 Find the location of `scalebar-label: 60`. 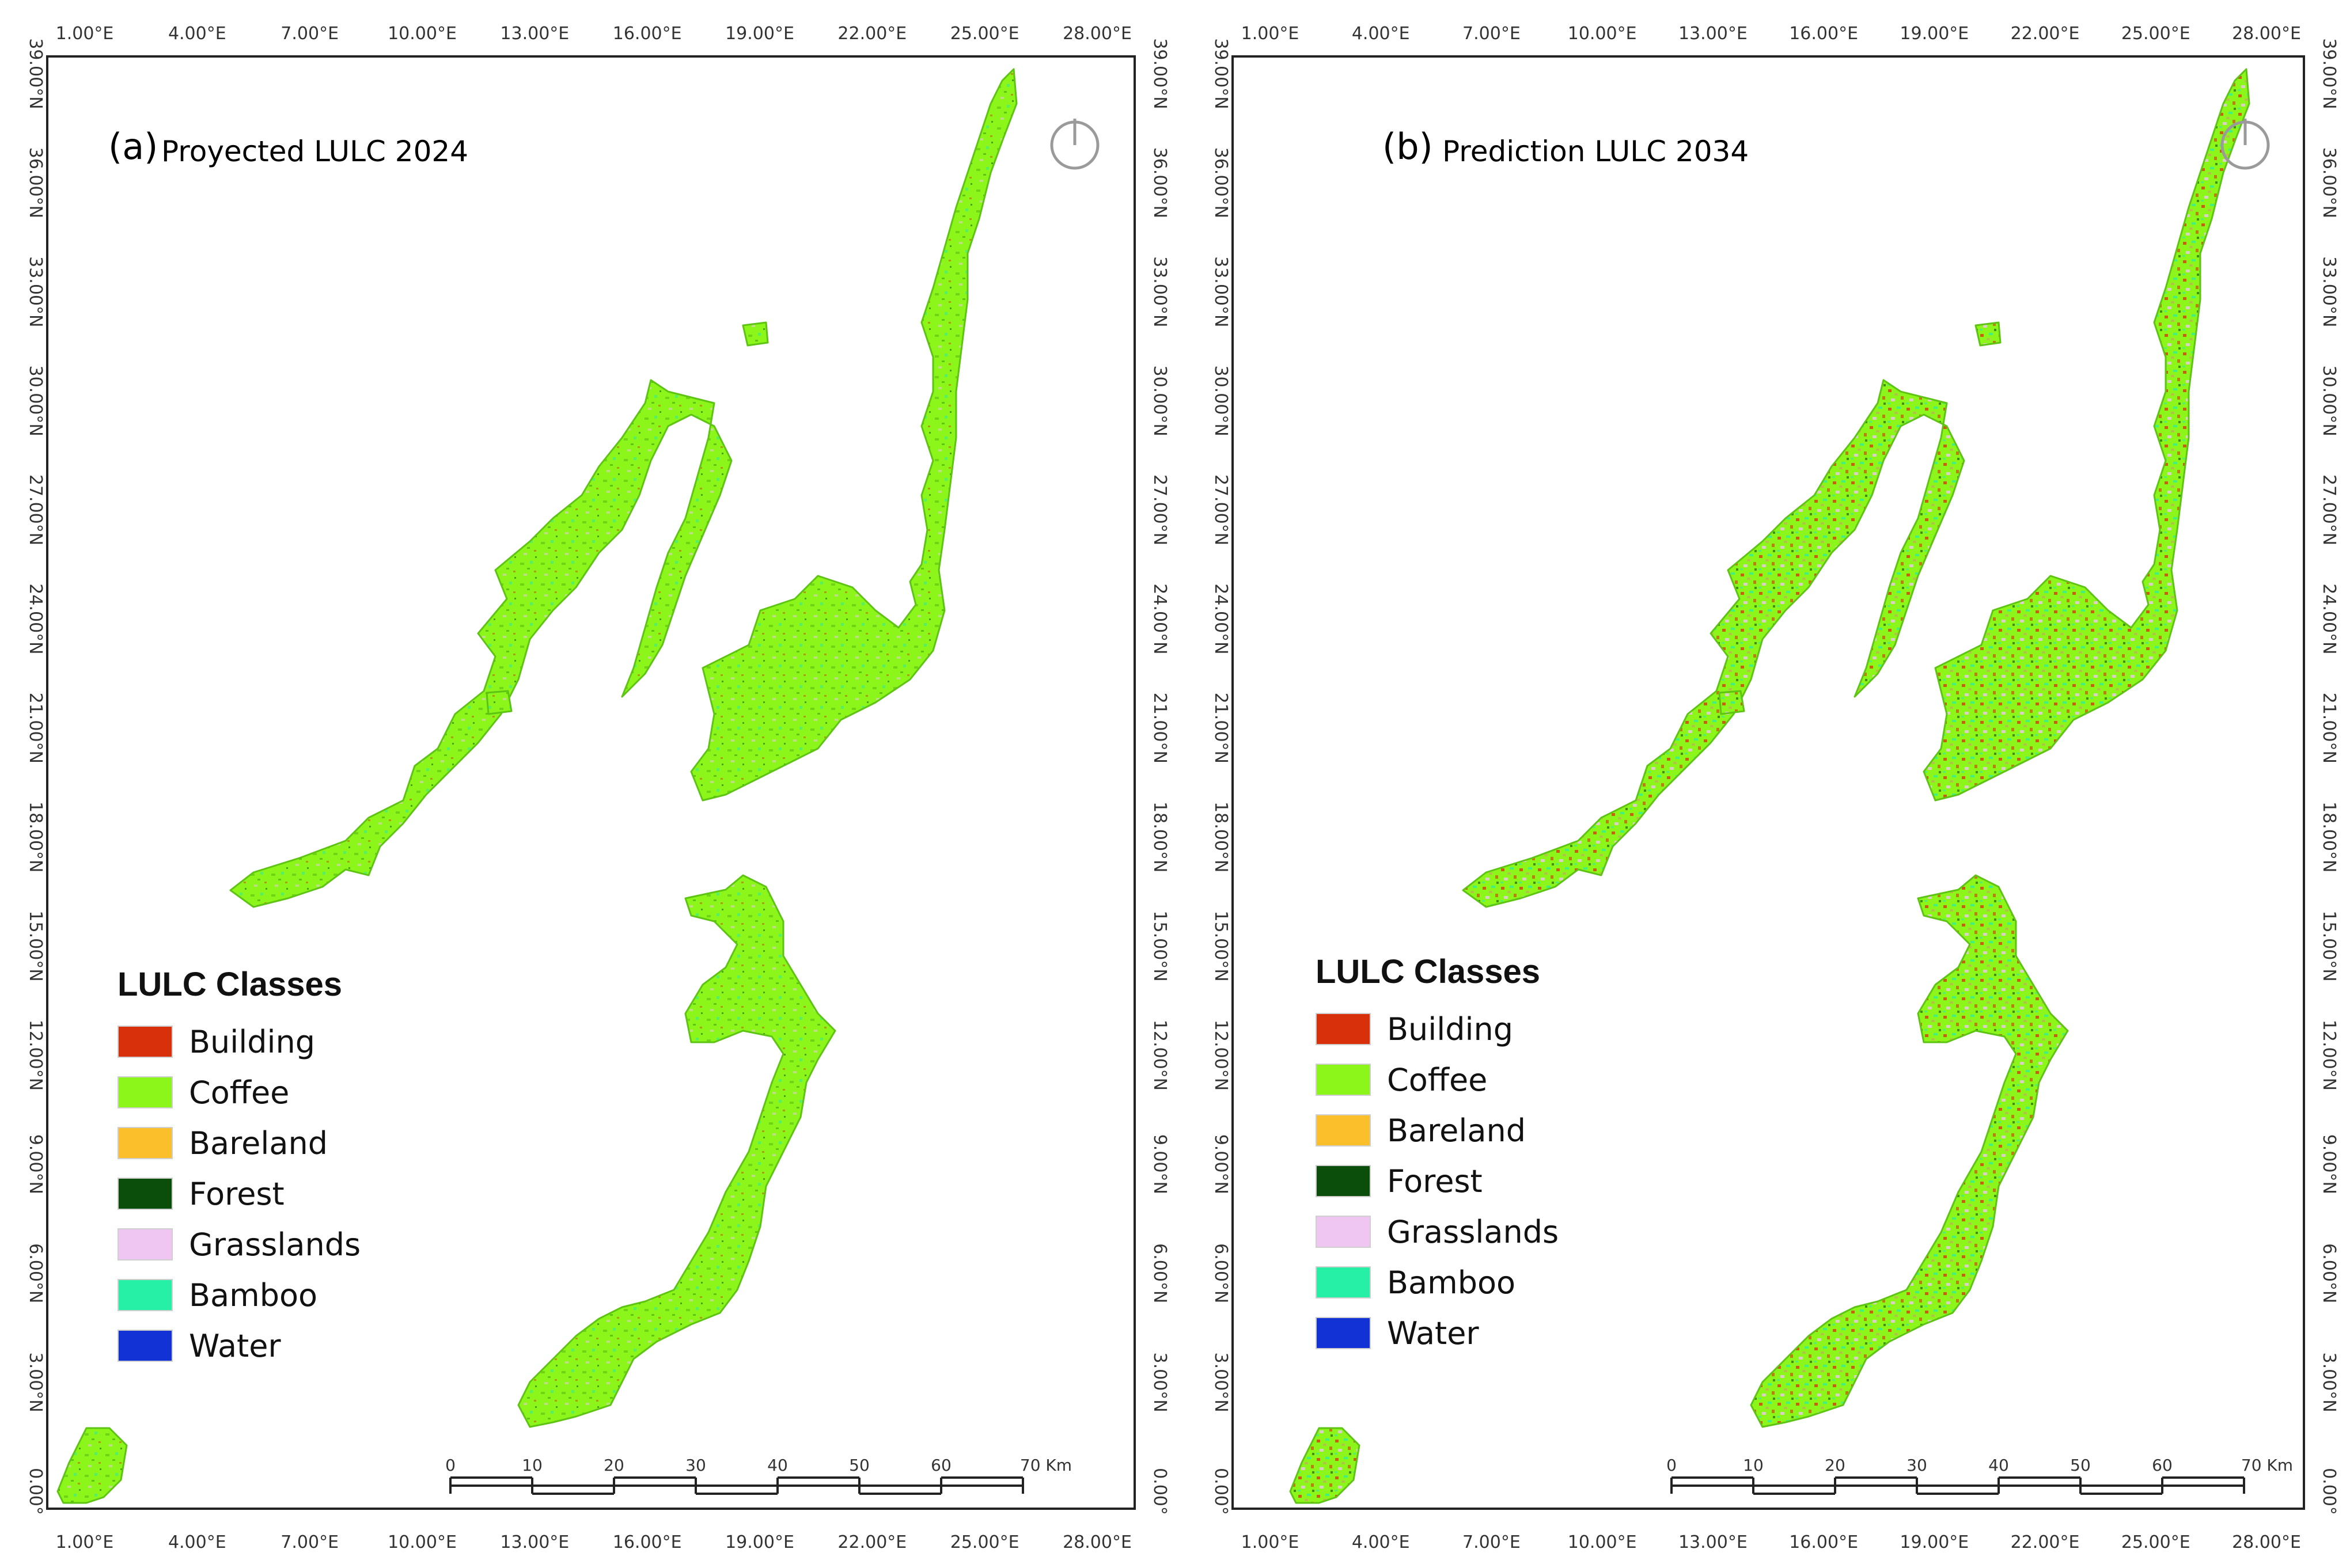

scalebar-label: 60 is located at coordinates (2162, 1465).